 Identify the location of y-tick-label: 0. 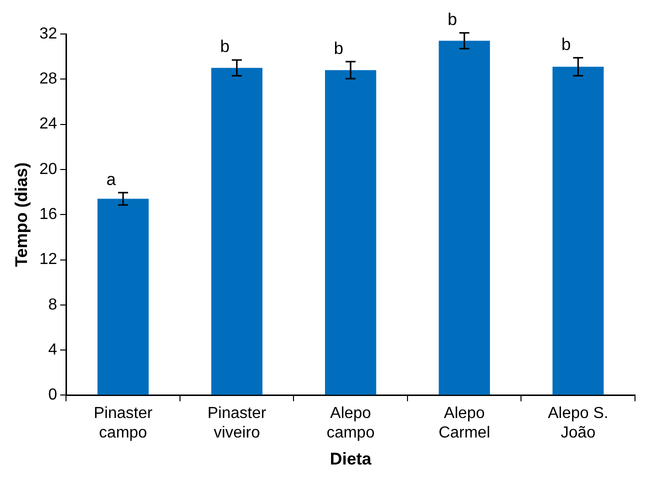
(53, 395).